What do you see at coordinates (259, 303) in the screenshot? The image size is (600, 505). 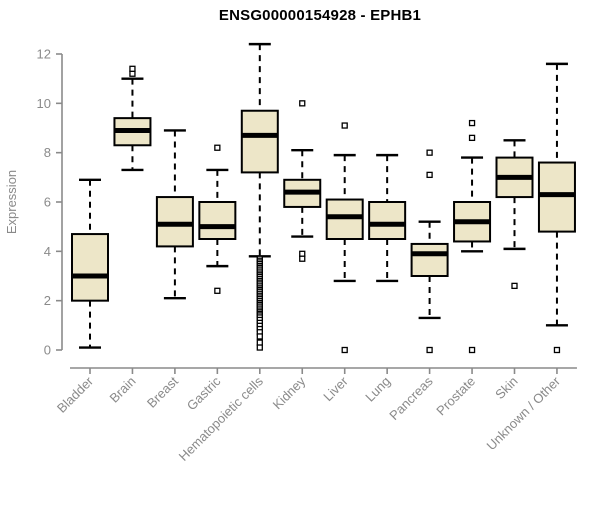 I see `outliers-hematopoietic-cells` at bounding box center [259, 303].